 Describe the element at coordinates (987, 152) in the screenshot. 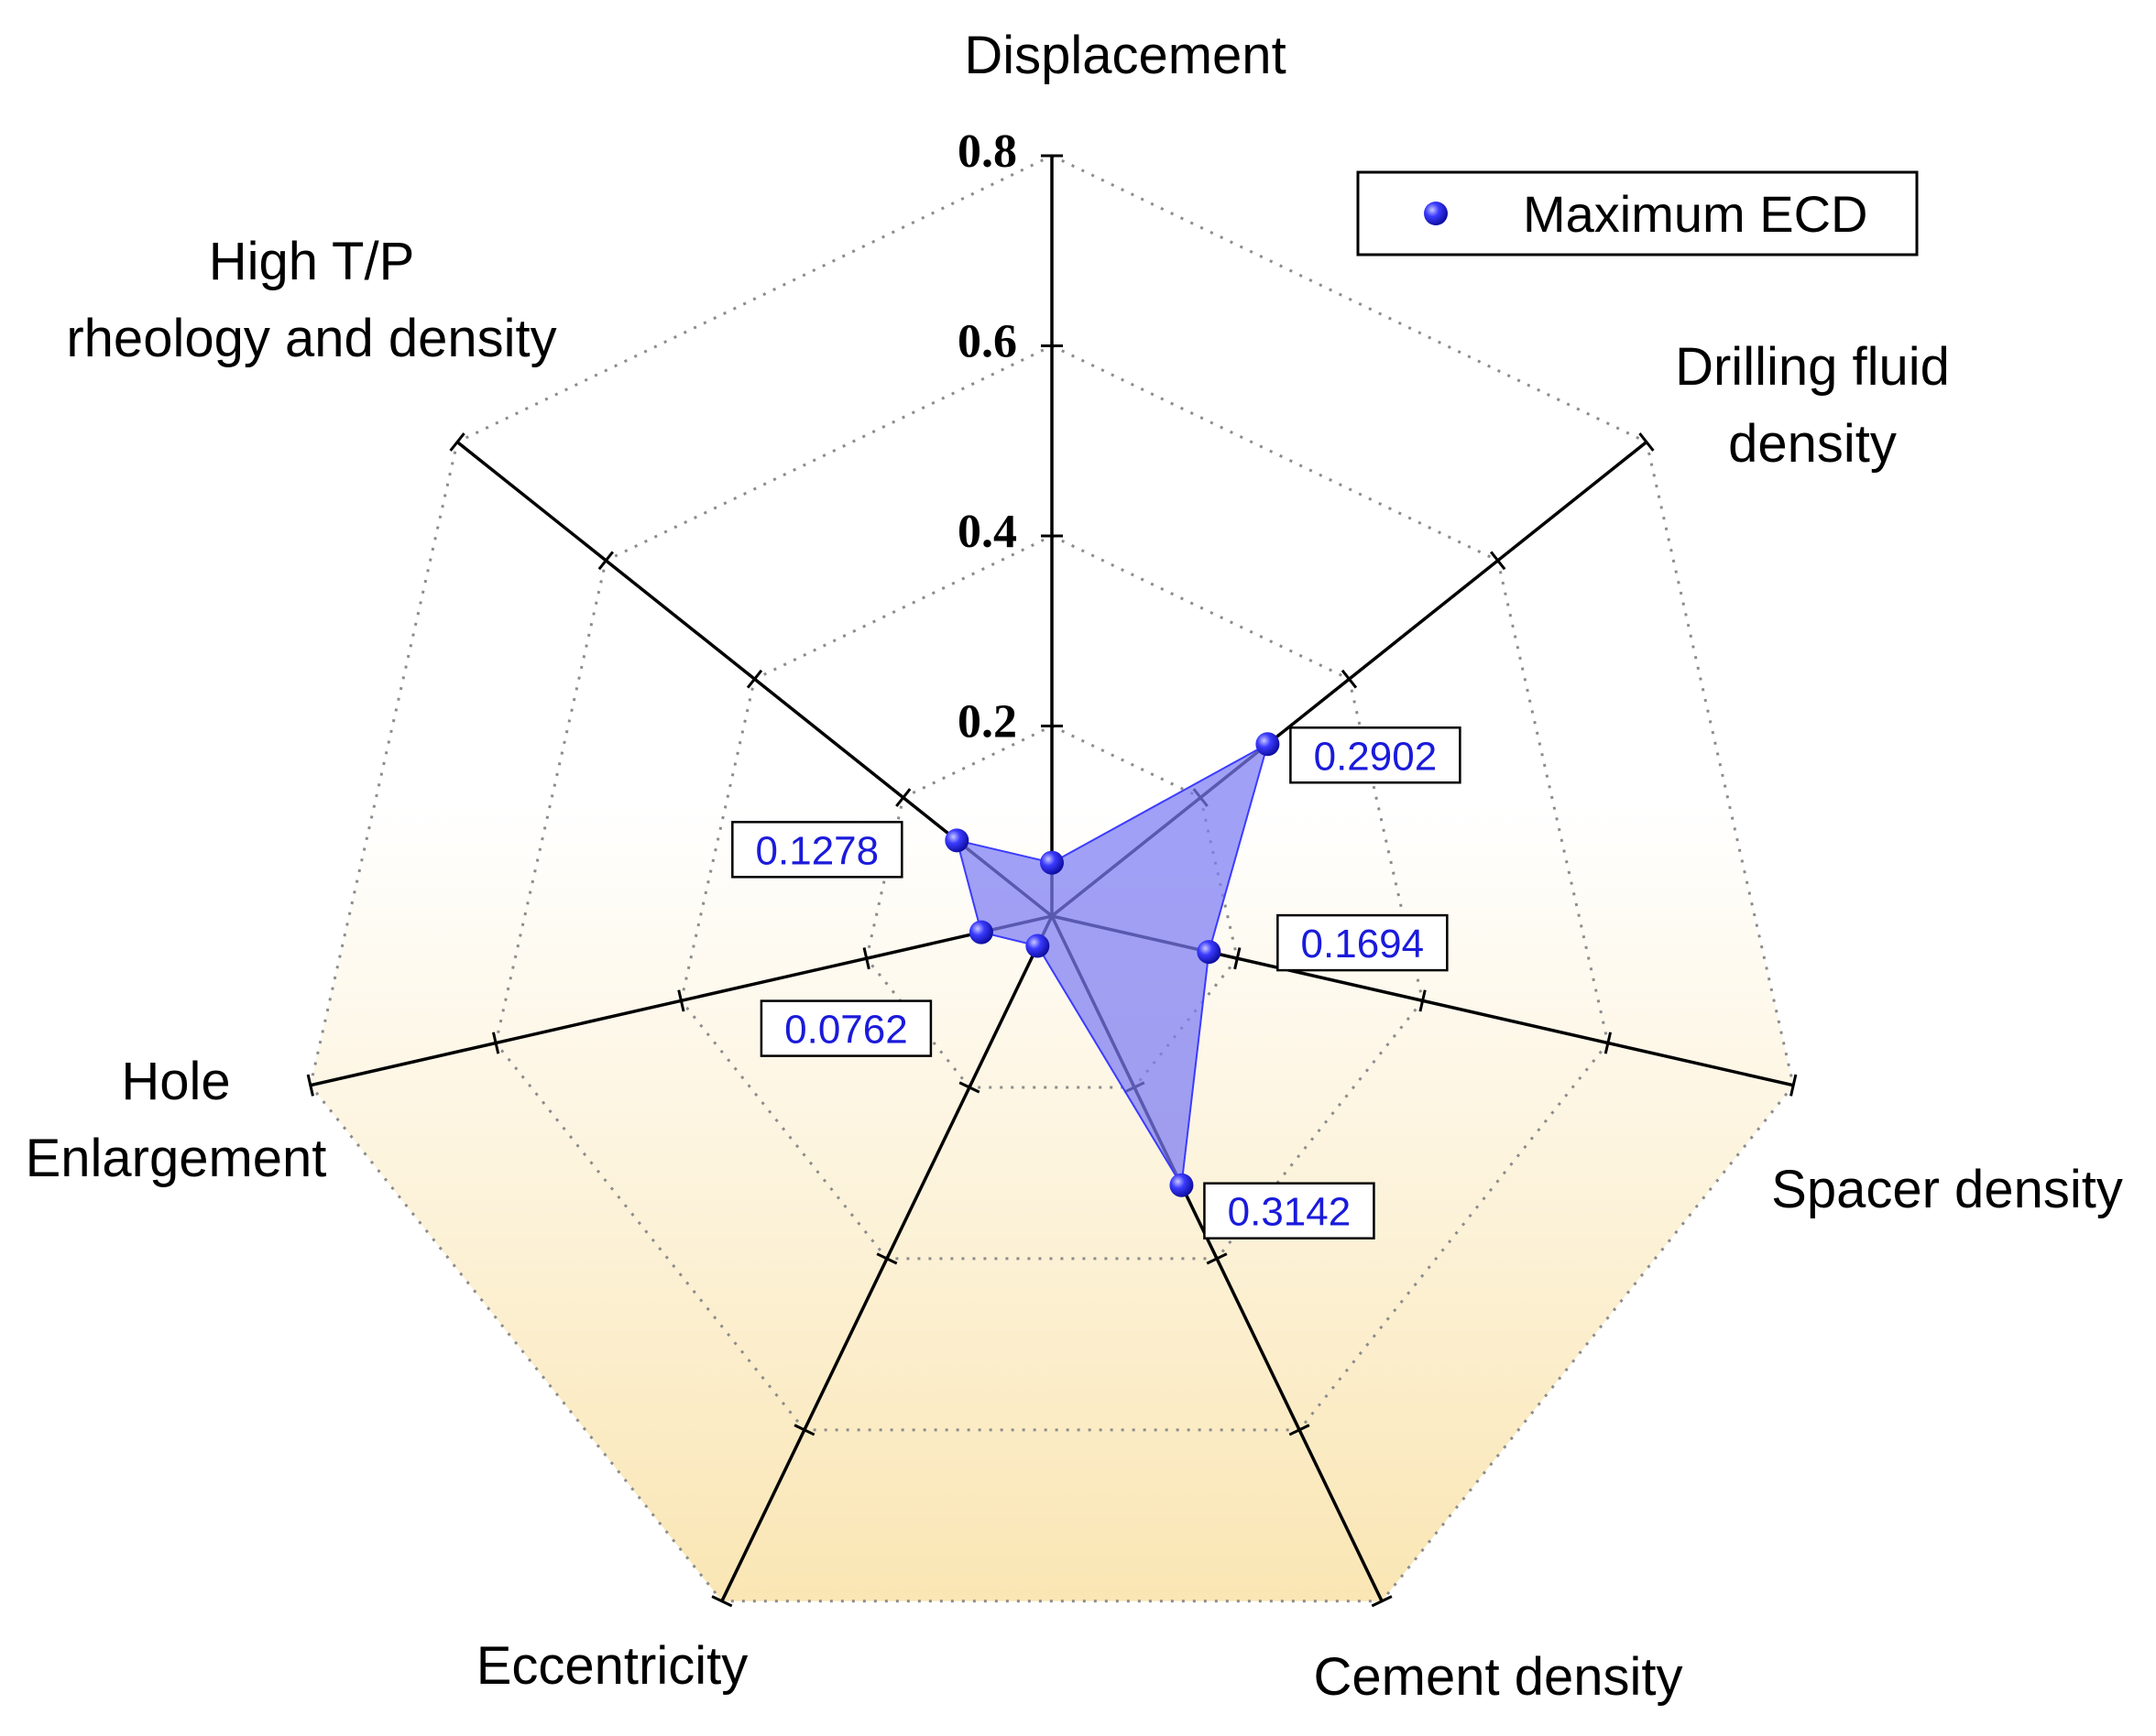

I see `radial-tick-label: 0.8` at that location.